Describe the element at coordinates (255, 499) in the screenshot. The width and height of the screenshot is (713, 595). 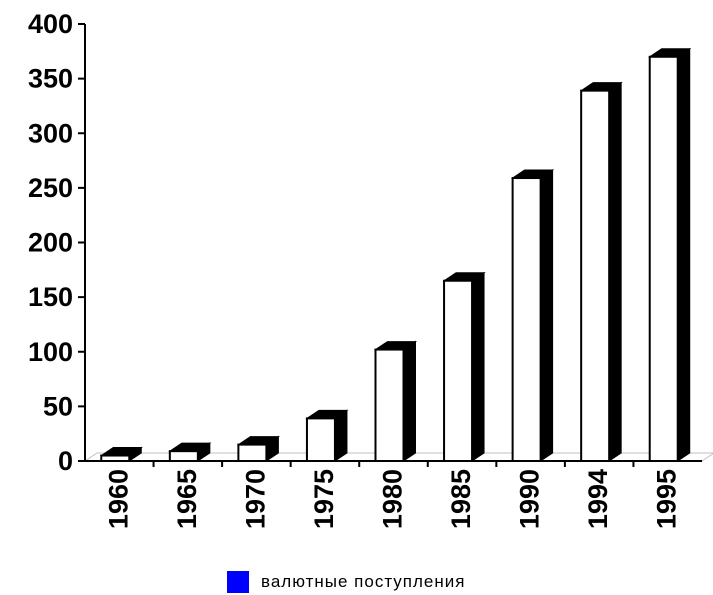
I see `x-category-label: 1970` at that location.